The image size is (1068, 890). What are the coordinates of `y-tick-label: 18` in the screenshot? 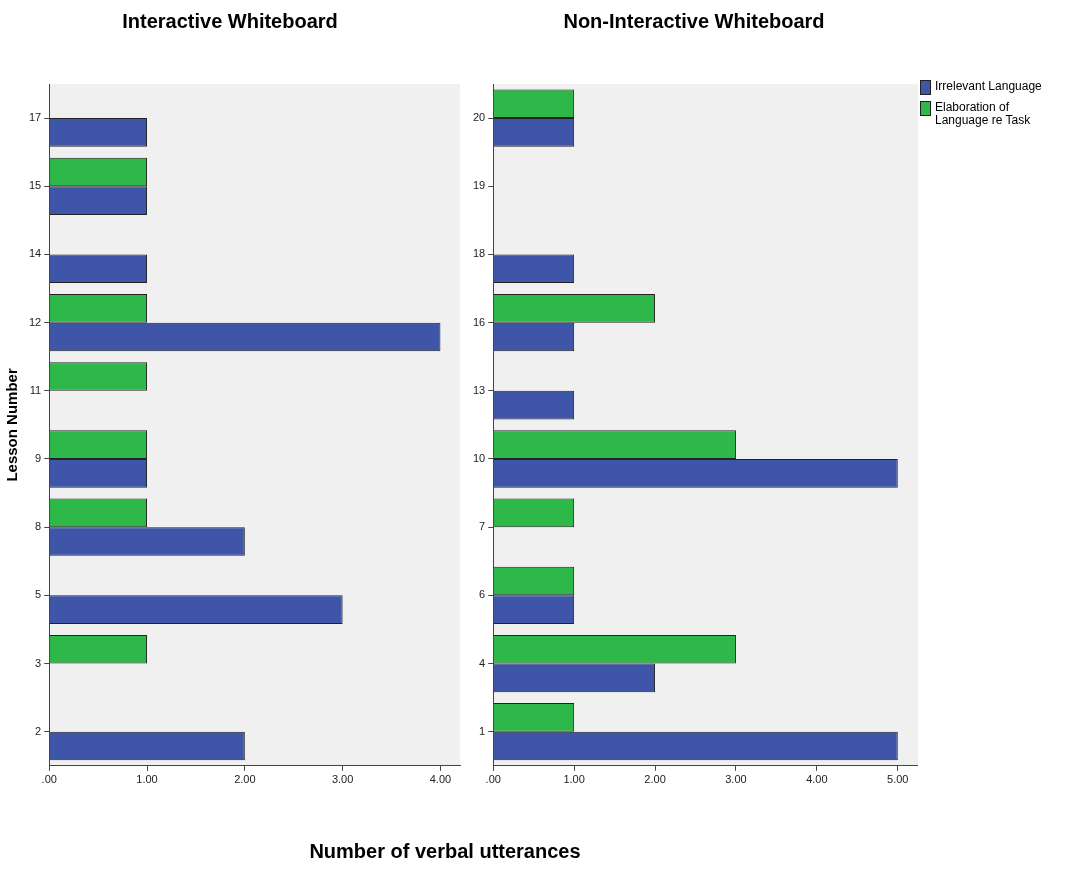 It's located at (479, 253).